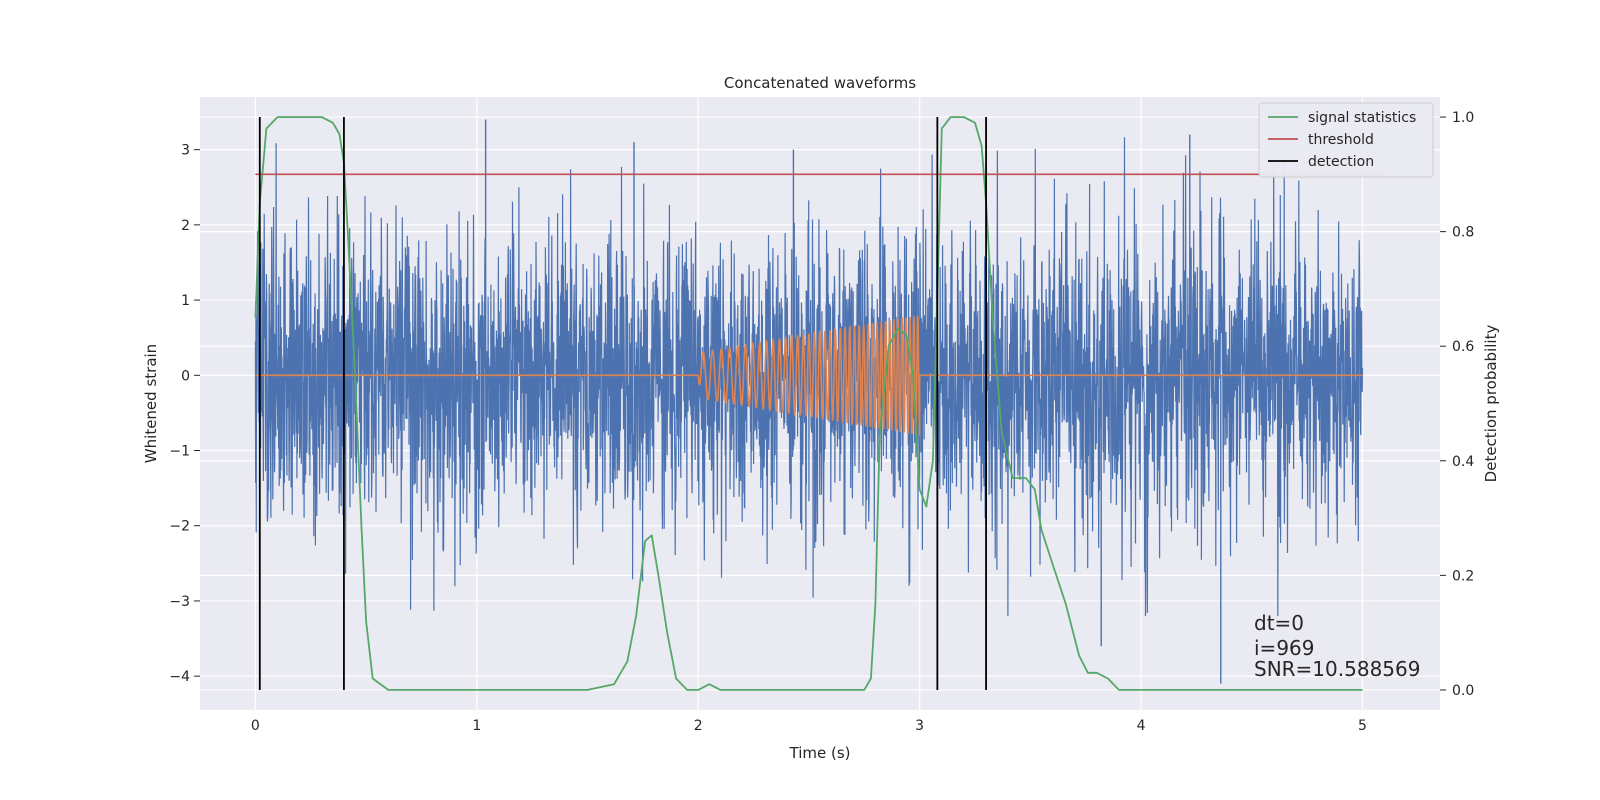  Describe the element at coordinates (1341, 162) in the screenshot. I see `legend-label-detection: detection` at that location.